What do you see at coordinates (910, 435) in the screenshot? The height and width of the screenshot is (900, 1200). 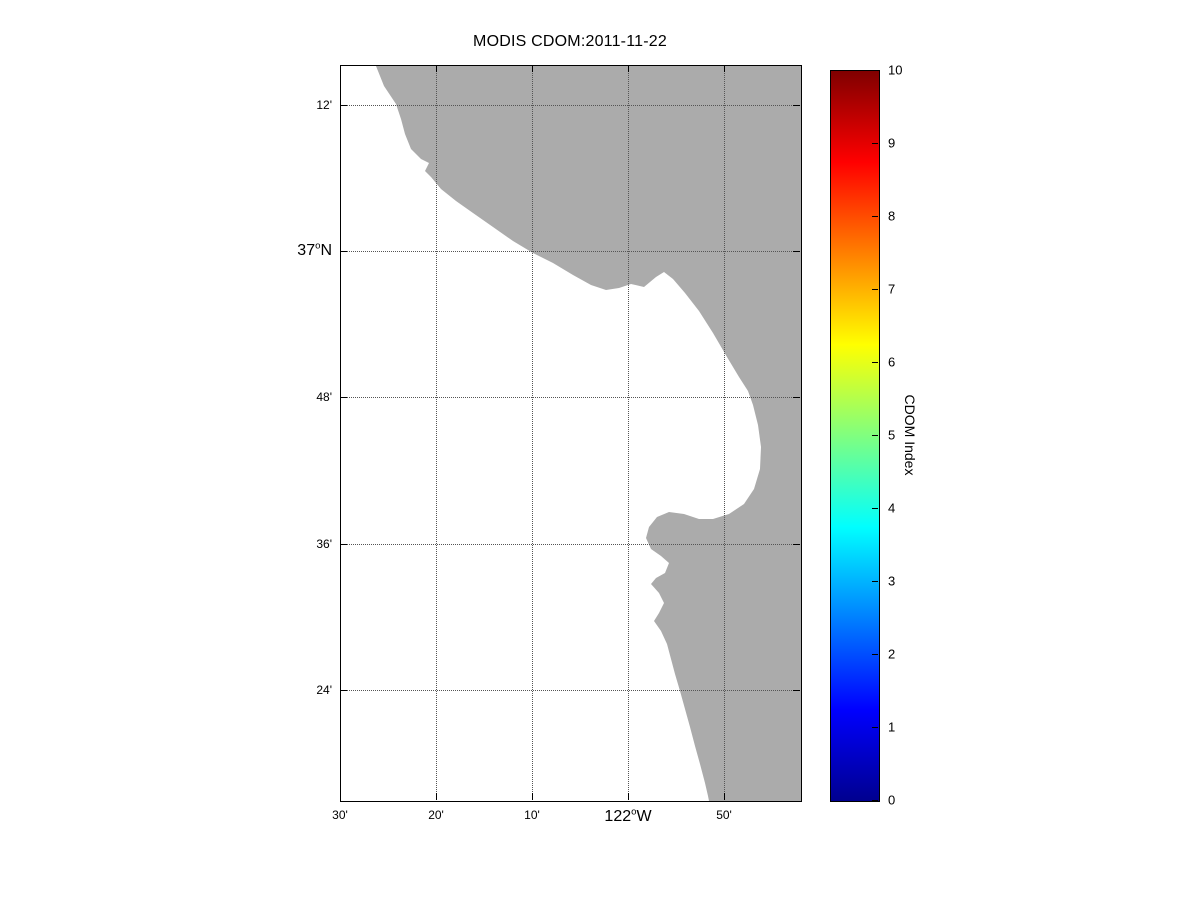 I see `colorbar-axis-label: CDOM Index` at bounding box center [910, 435].